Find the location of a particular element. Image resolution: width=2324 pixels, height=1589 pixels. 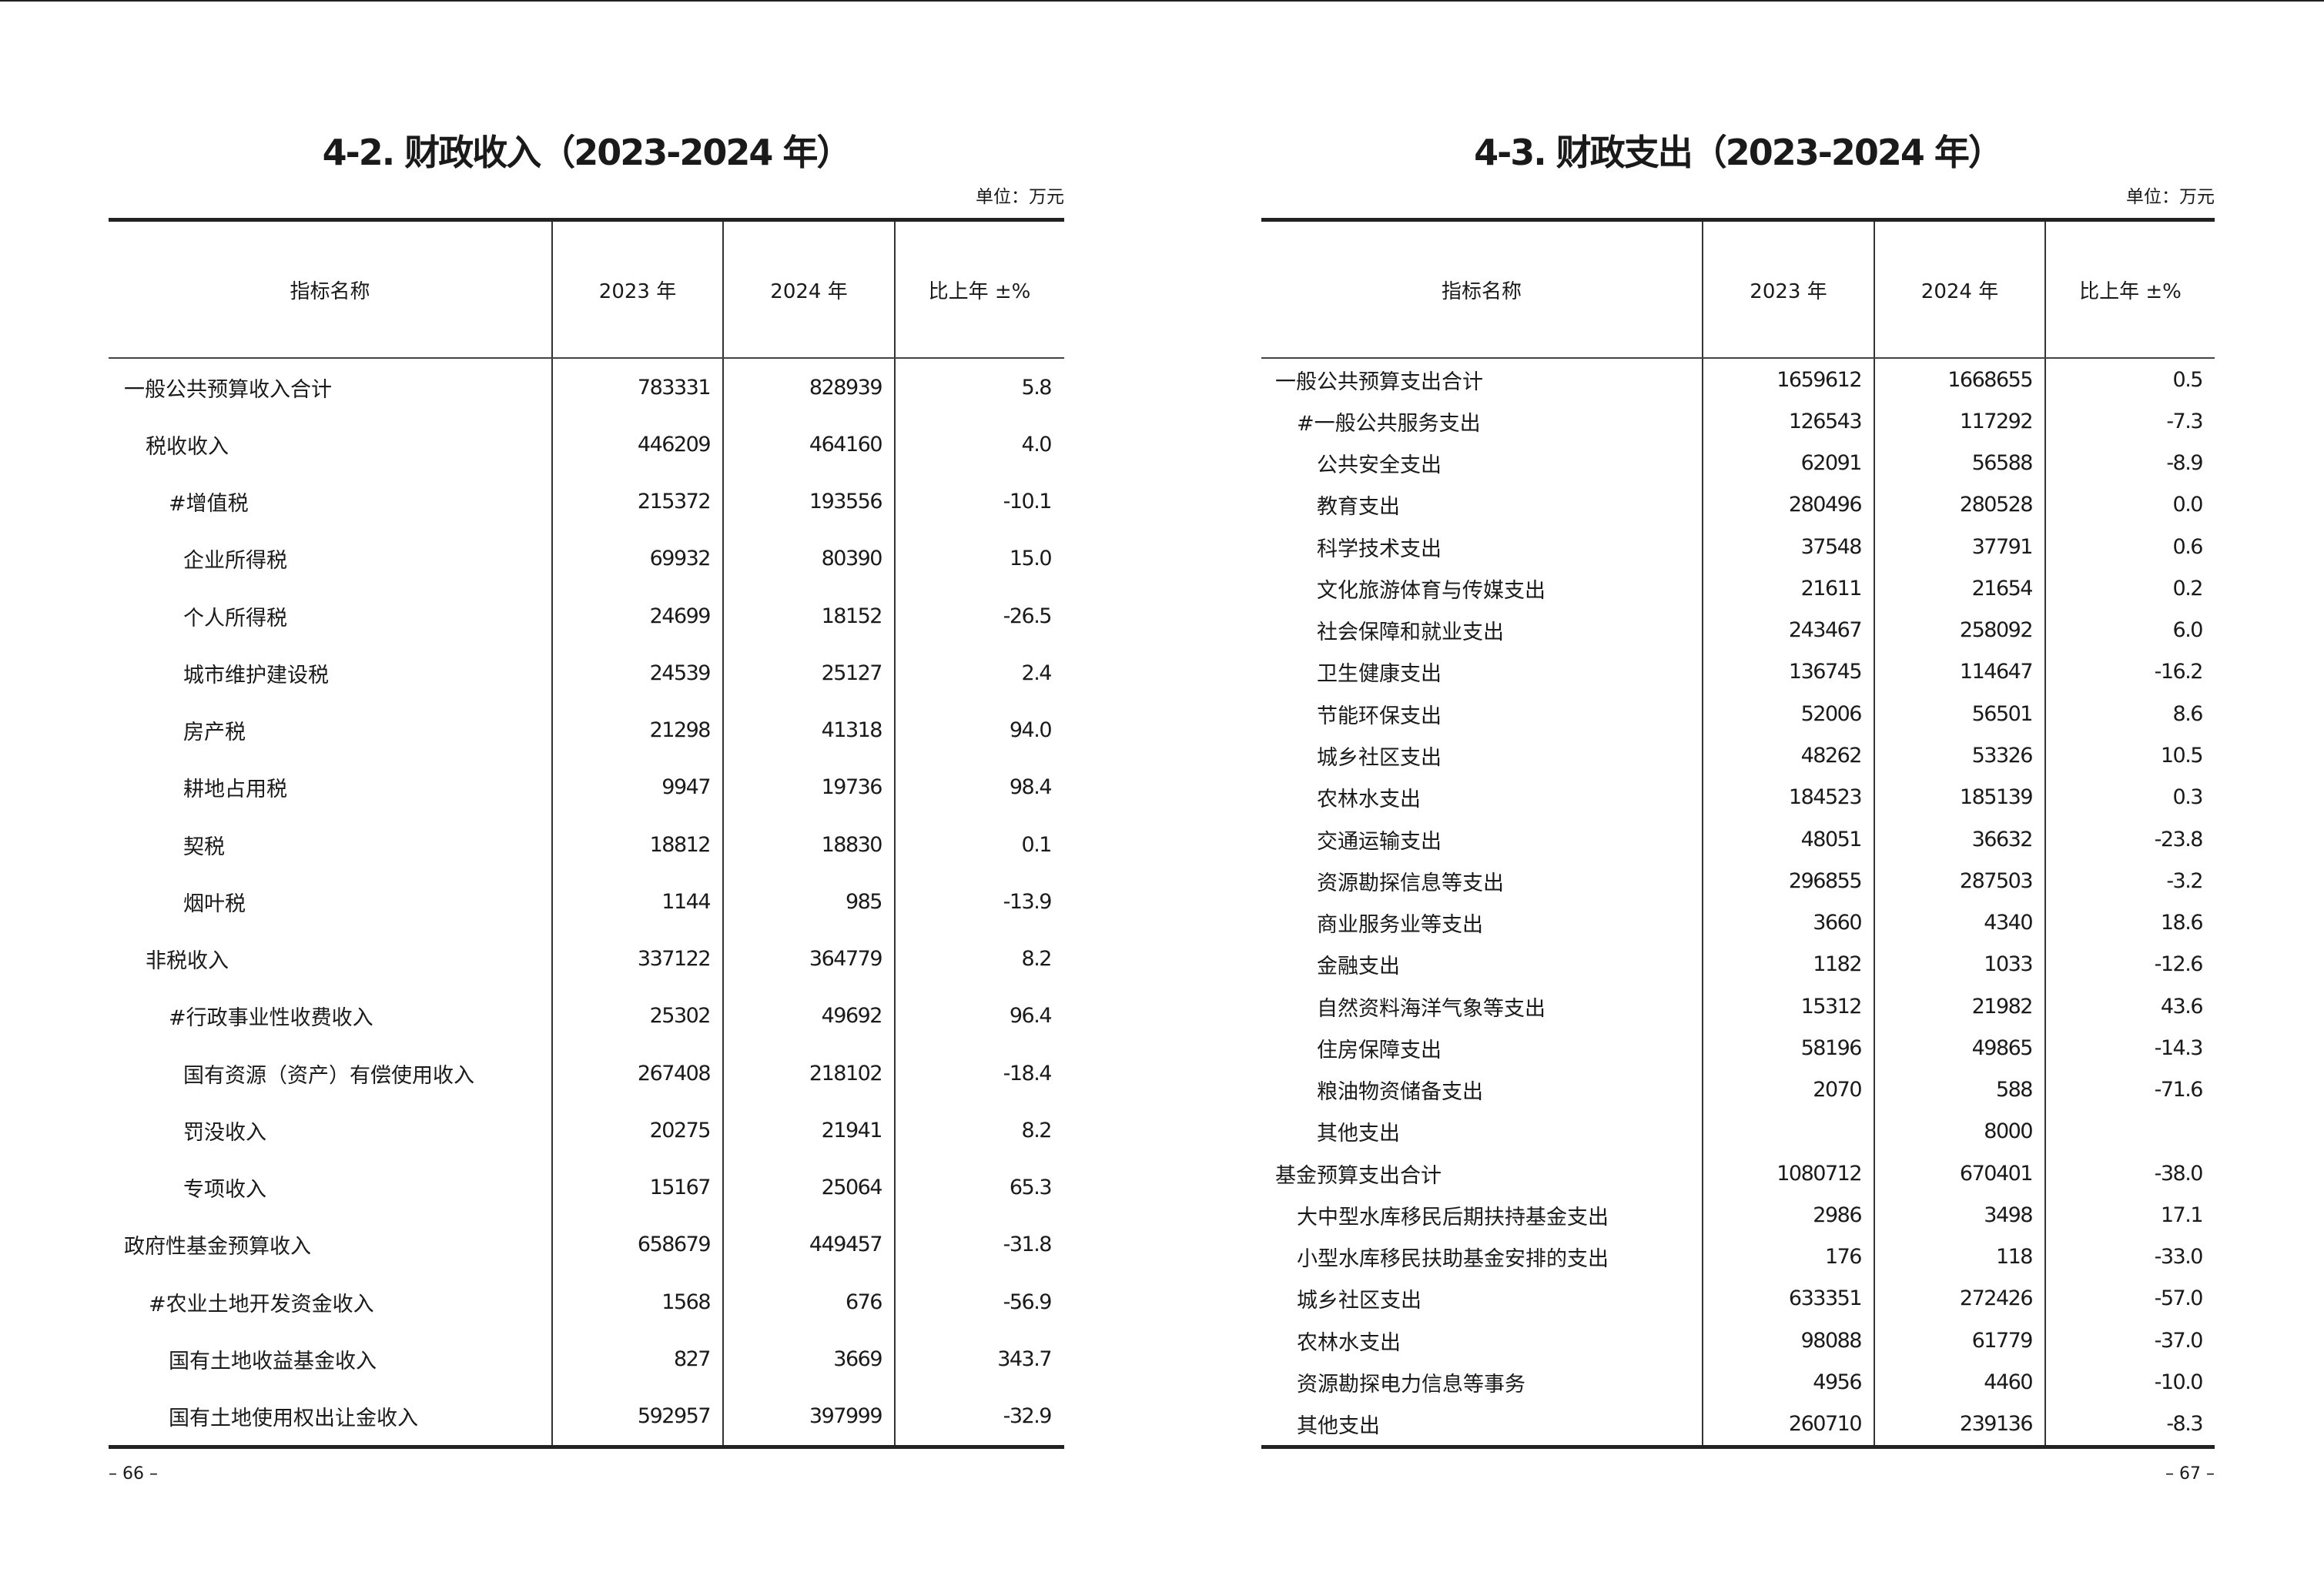

value-cell-2024: 18152 is located at coordinates (808, 616).